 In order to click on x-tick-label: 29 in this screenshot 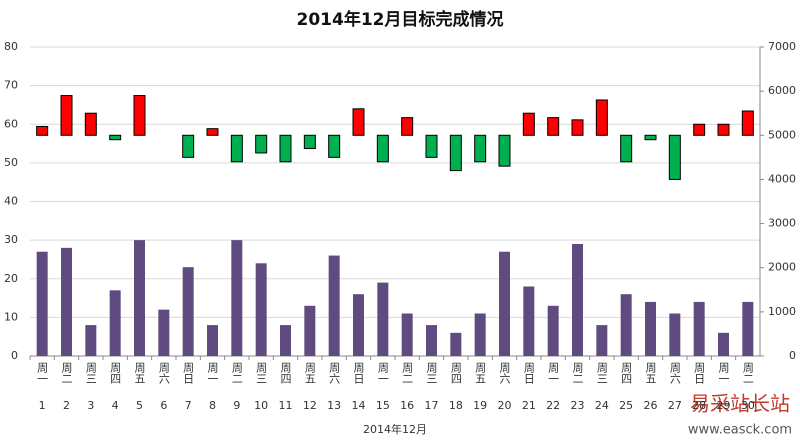, I will do `click(724, 405)`.